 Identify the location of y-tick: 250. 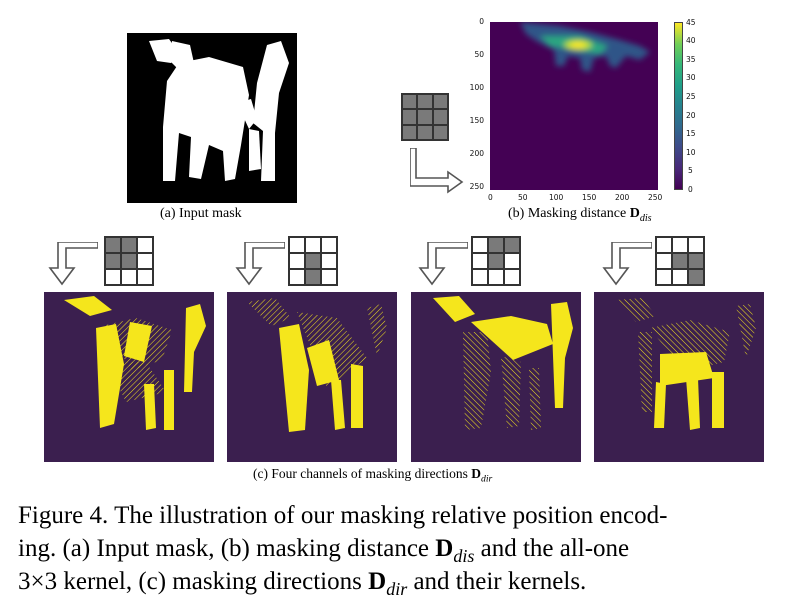
(476, 186).